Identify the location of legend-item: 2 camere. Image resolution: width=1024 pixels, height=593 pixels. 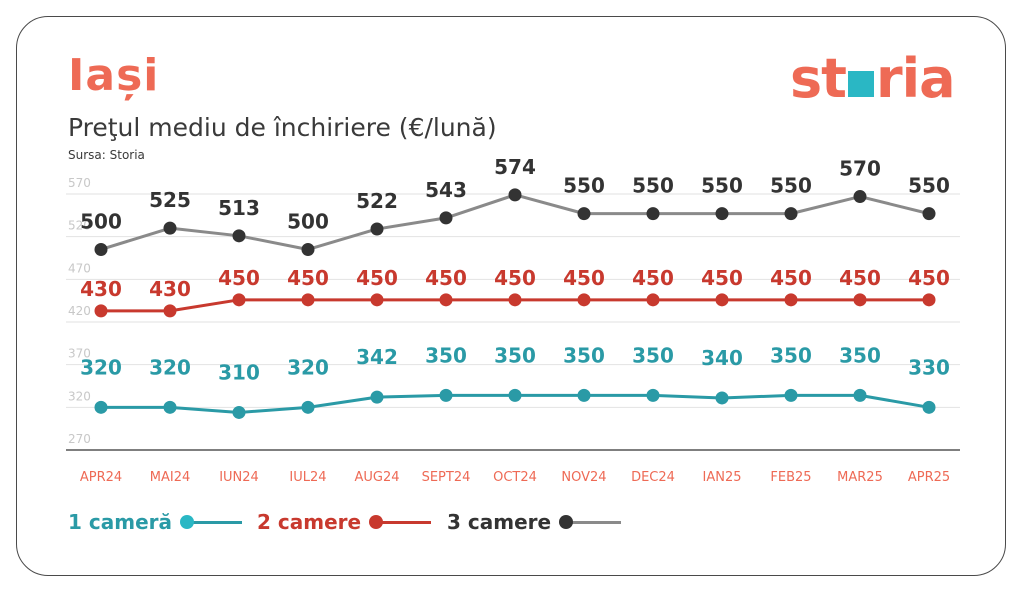
(344, 522).